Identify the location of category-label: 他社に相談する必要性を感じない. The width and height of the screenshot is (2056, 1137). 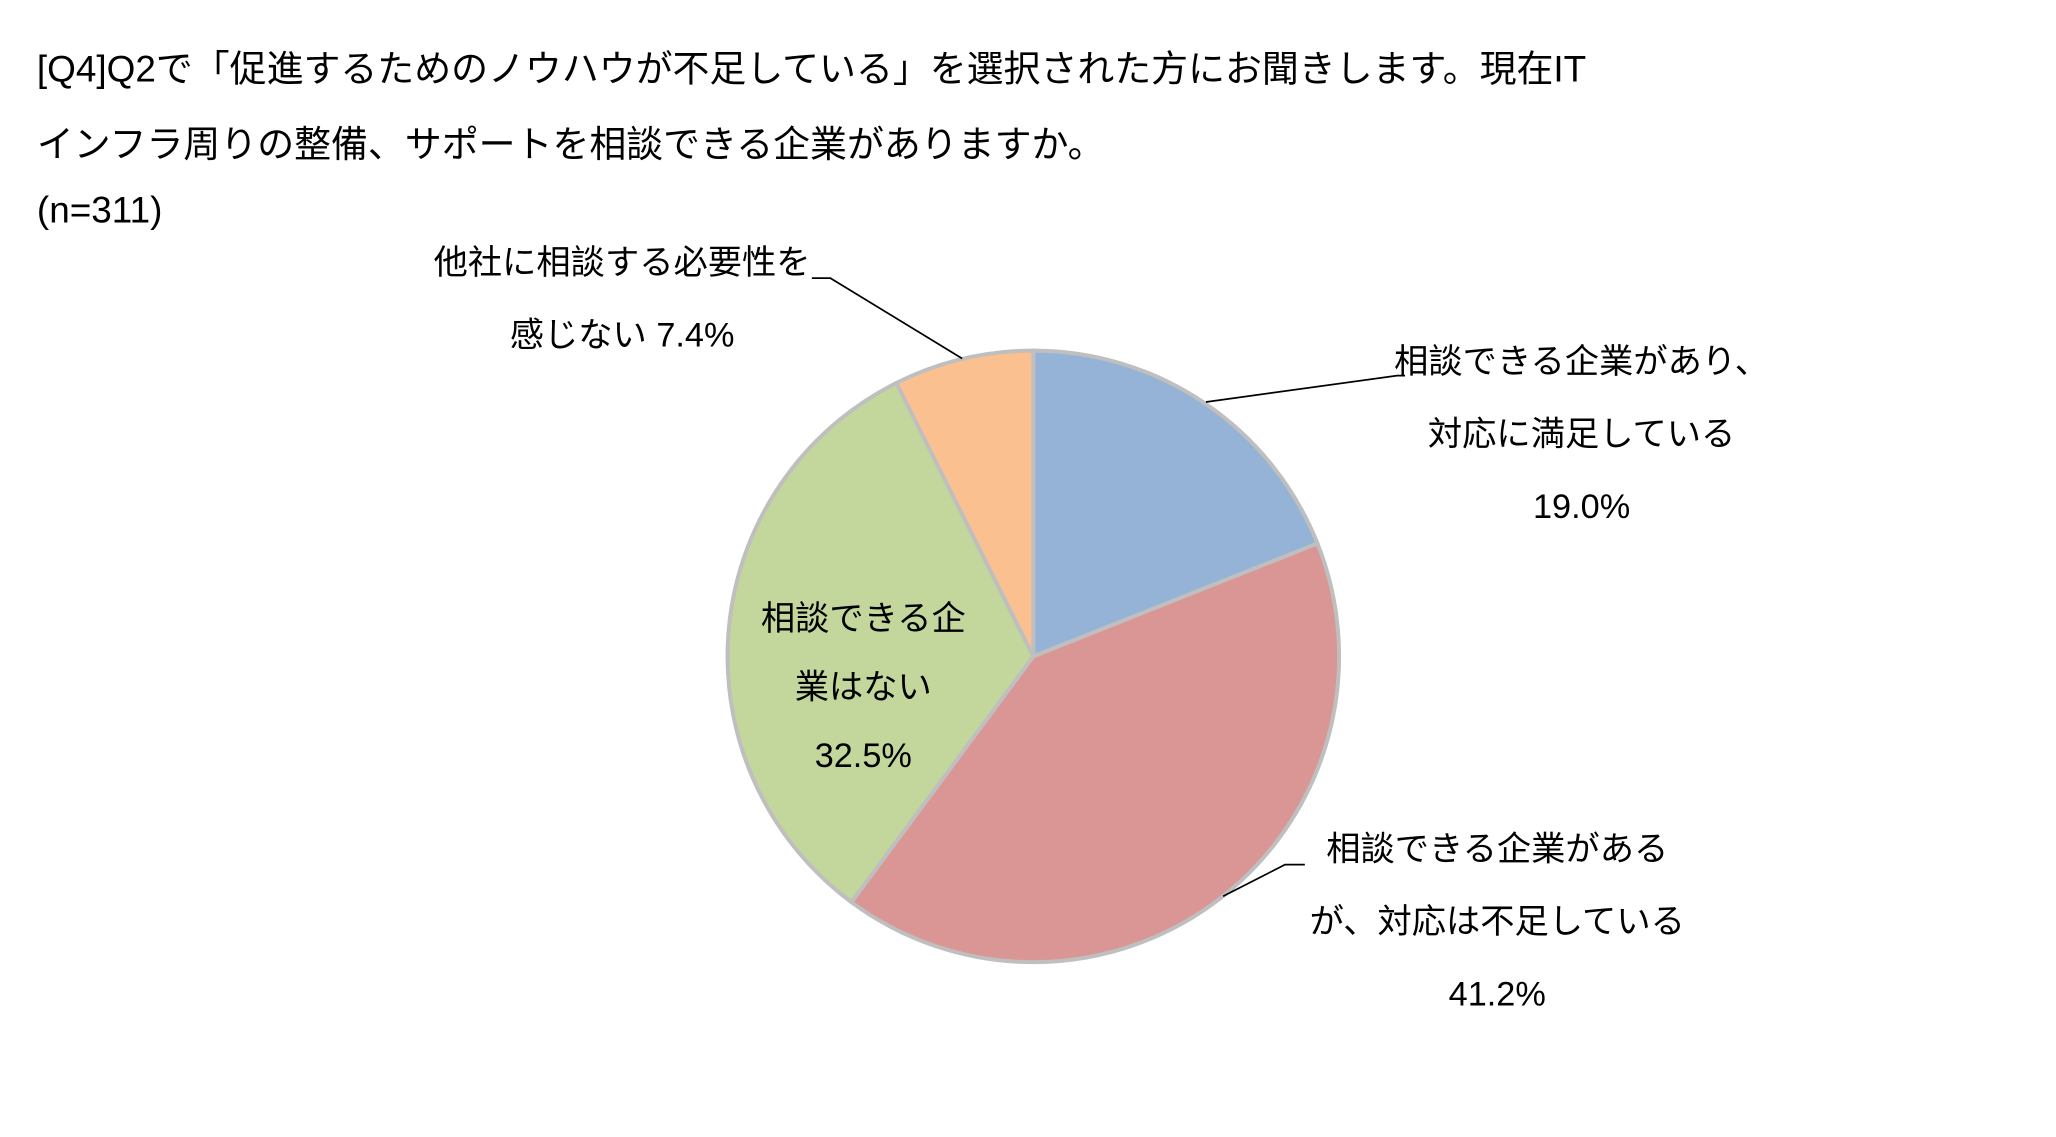
(622, 298).